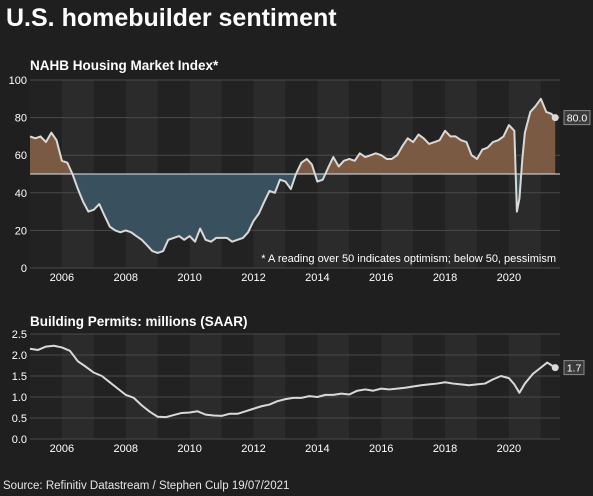  I want to click on last-point-marker, so click(555, 118).